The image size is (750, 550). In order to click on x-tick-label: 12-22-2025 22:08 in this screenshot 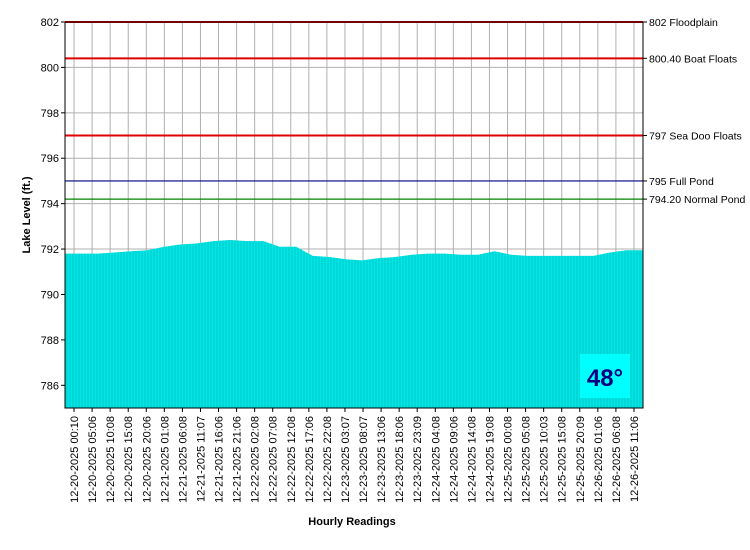, I will do `click(328, 459)`.